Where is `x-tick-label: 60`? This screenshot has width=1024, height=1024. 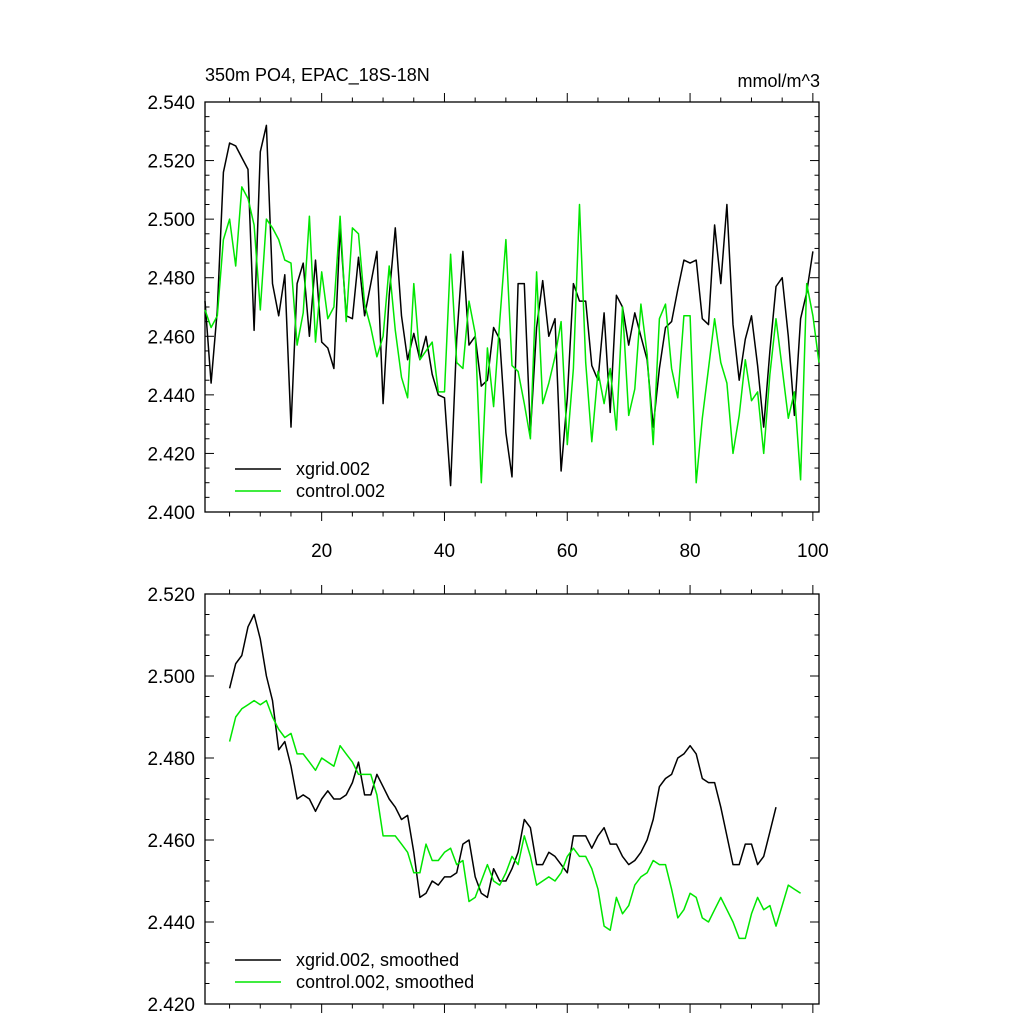 x-tick-label: 60 is located at coordinates (567, 551).